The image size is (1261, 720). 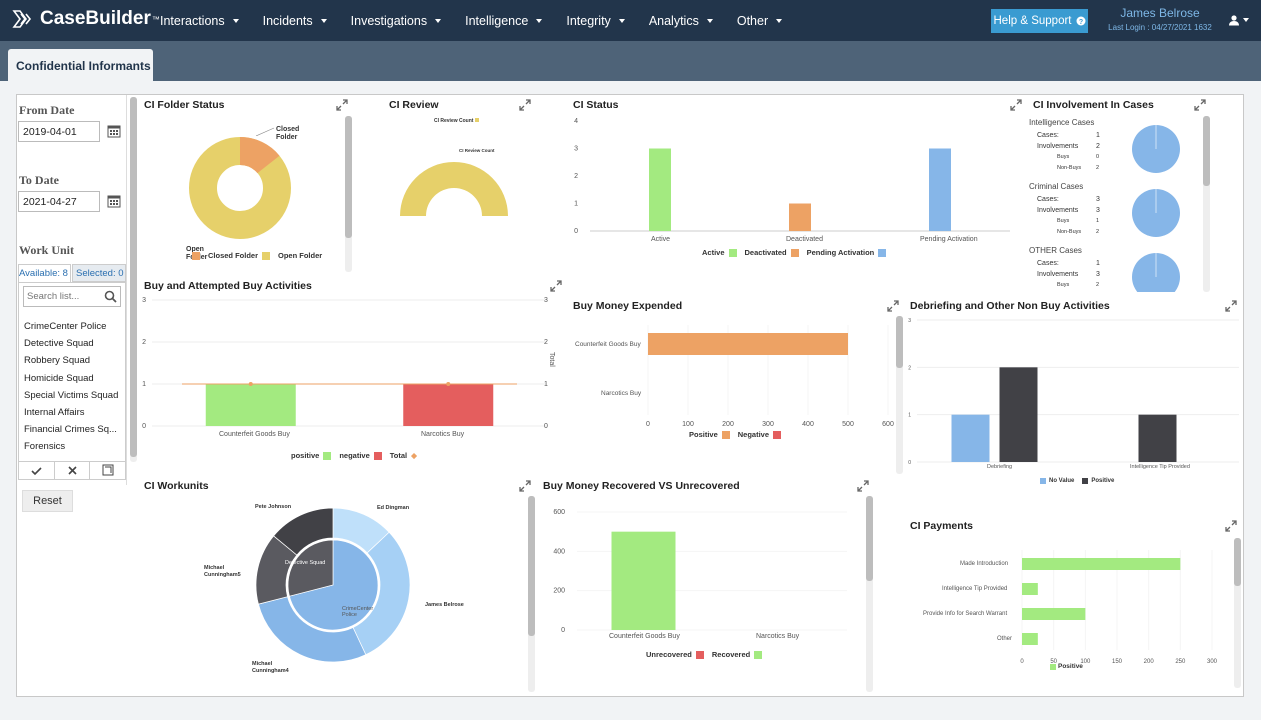 I want to click on work-unit-item: Homicide Squad, so click(x=59, y=378).